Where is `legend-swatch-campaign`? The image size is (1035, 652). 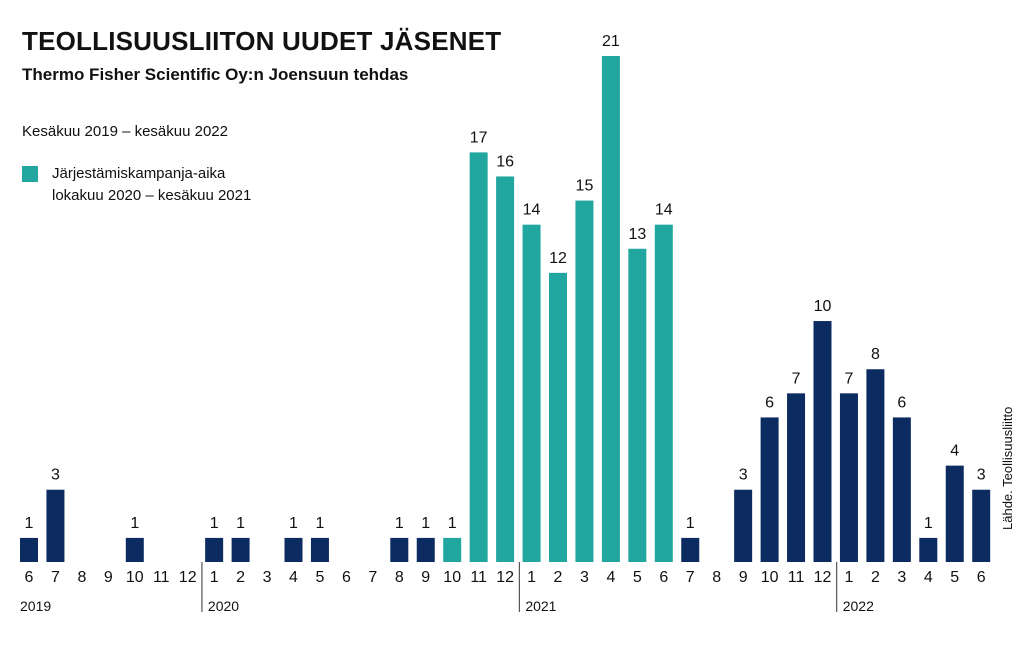 legend-swatch-campaign is located at coordinates (30, 174).